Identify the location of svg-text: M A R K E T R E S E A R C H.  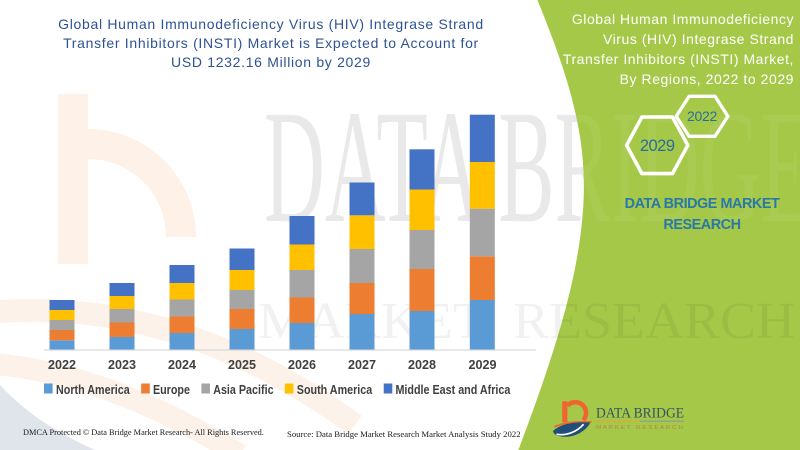
(639, 428).